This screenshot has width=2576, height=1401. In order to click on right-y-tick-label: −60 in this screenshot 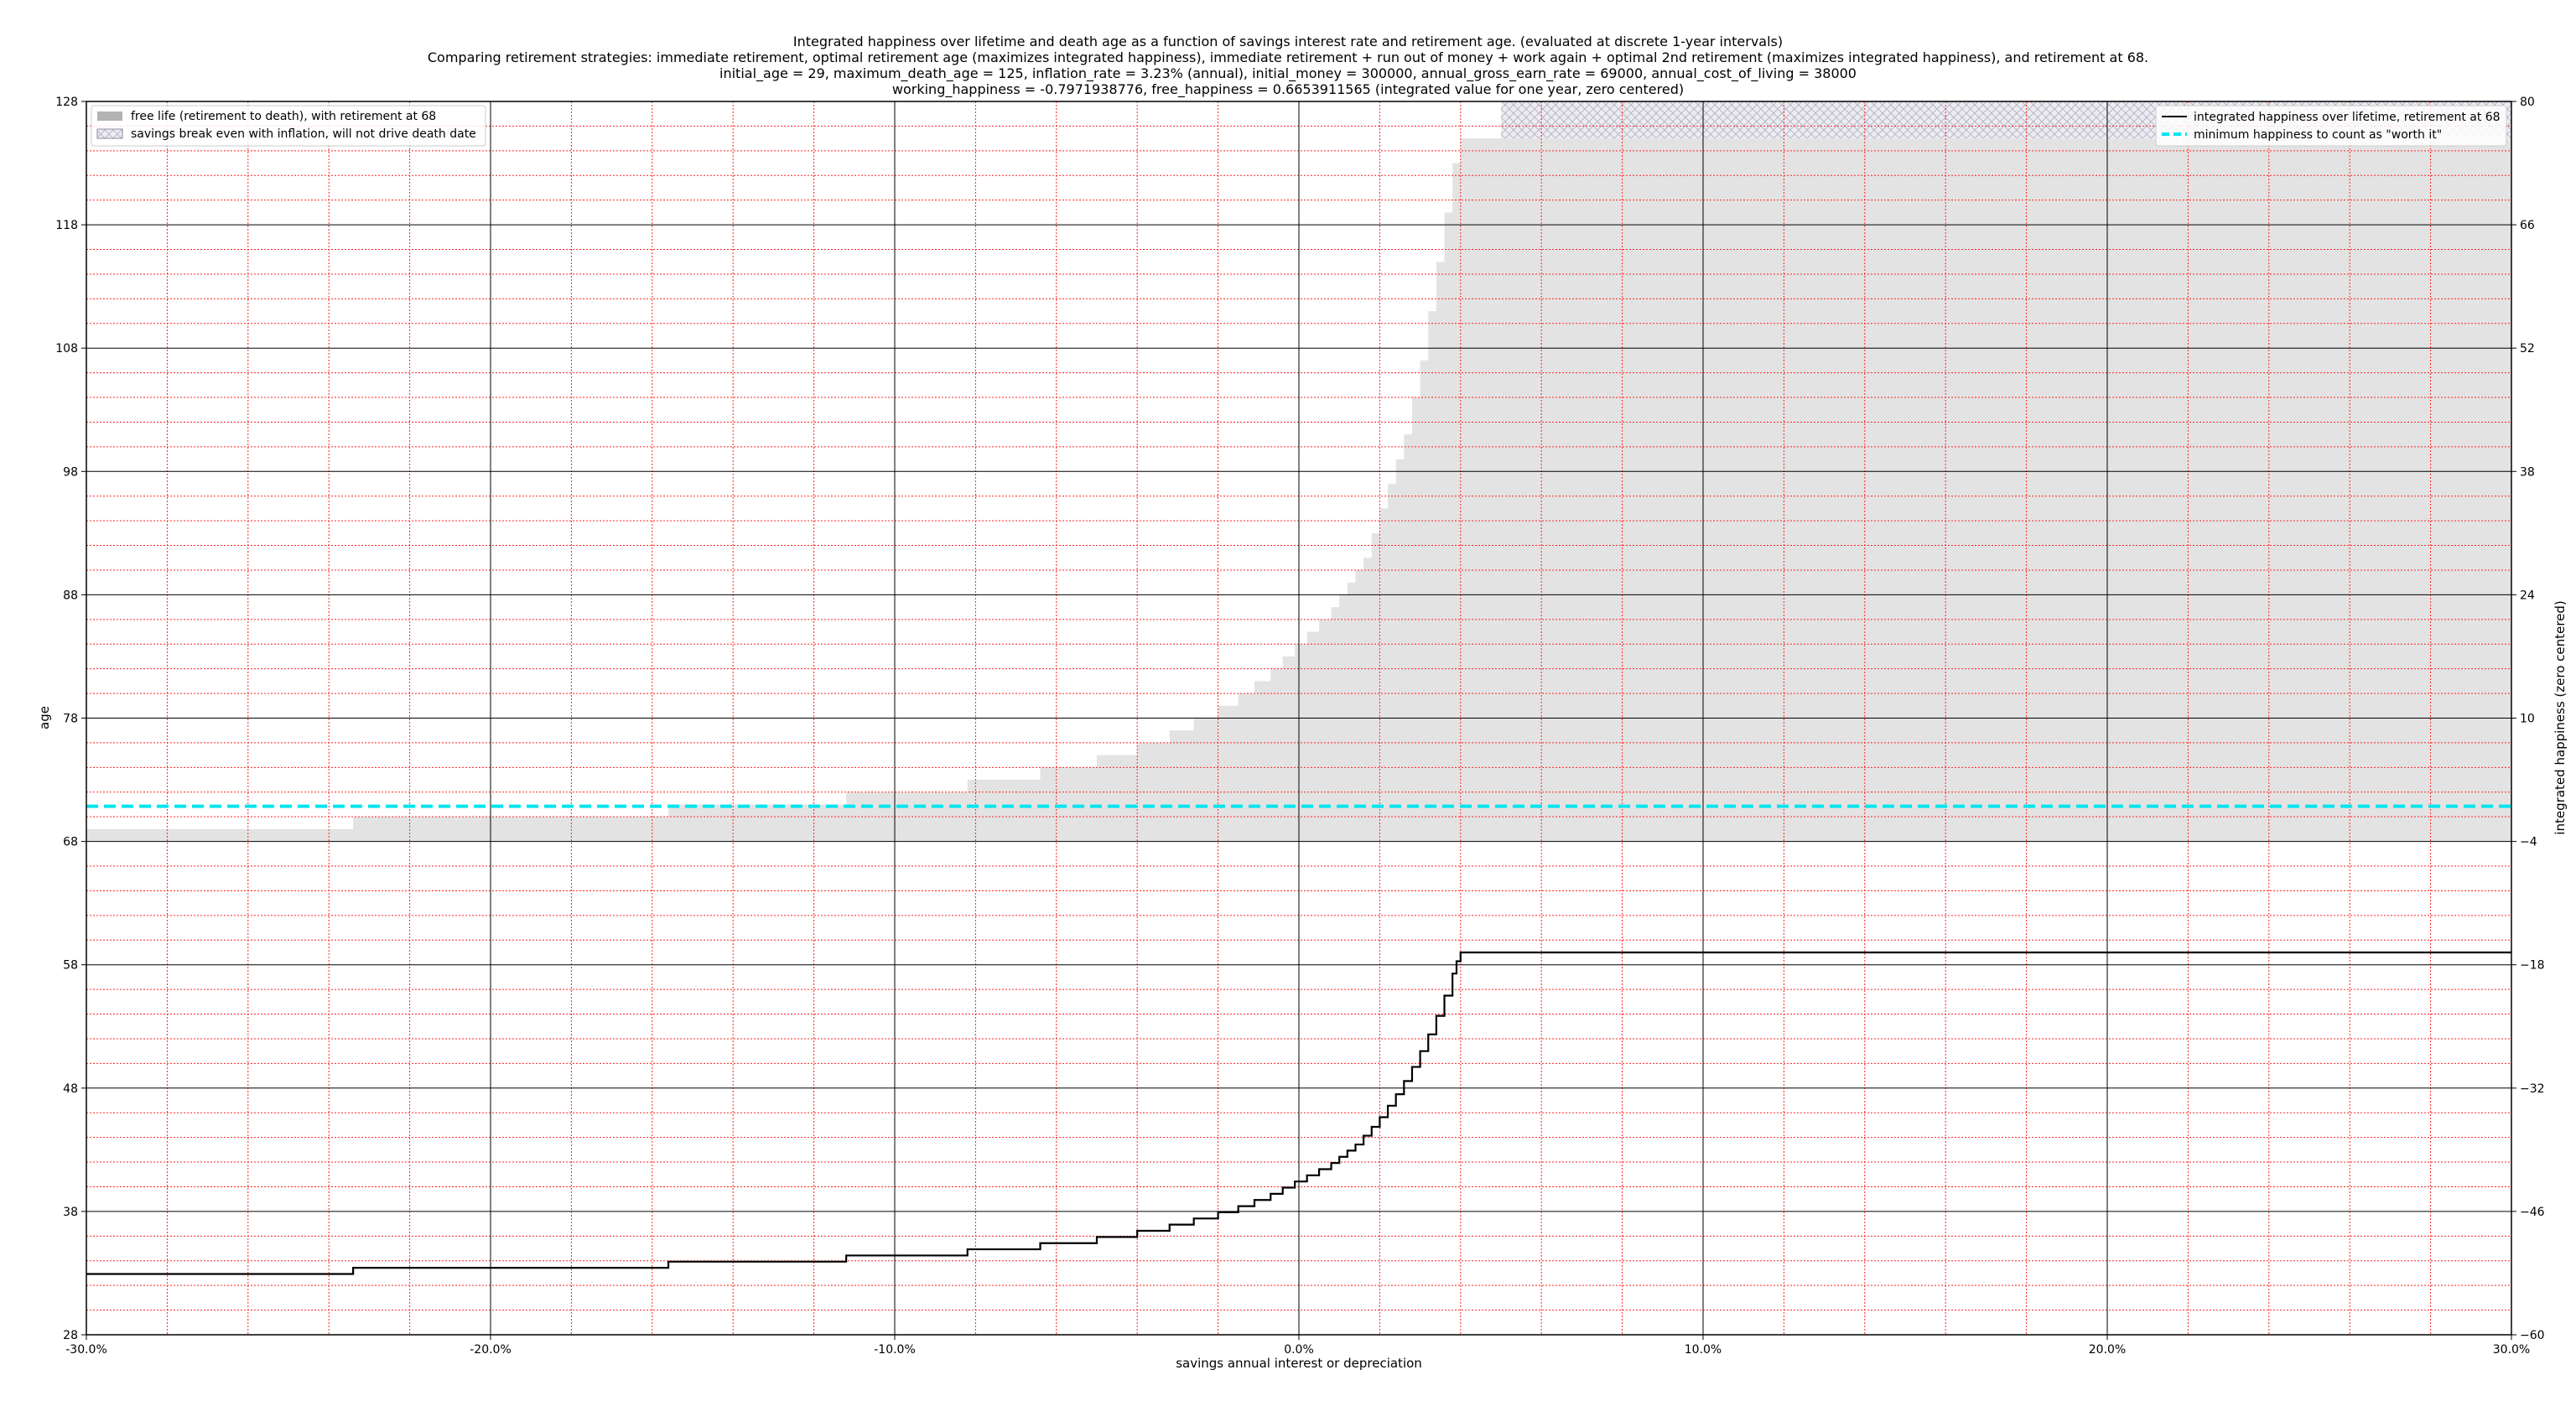, I will do `click(2532, 1335)`.